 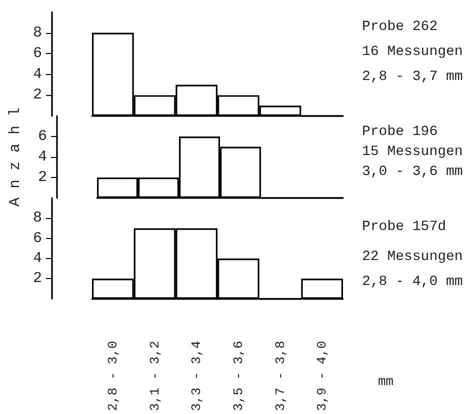 What do you see at coordinates (322, 376) in the screenshot?
I see `x-tick-label: 3,9 - 4,0` at bounding box center [322, 376].